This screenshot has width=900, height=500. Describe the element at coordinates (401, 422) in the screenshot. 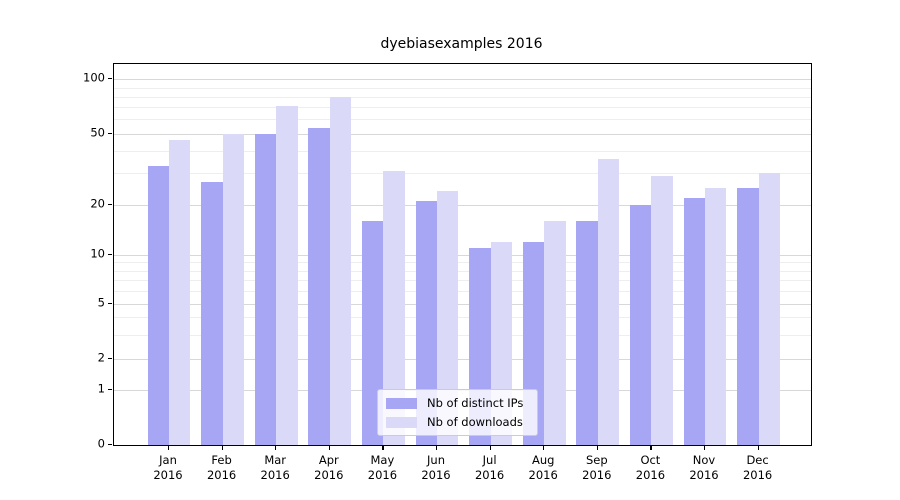

I see `legend-swatch-downloads` at that location.